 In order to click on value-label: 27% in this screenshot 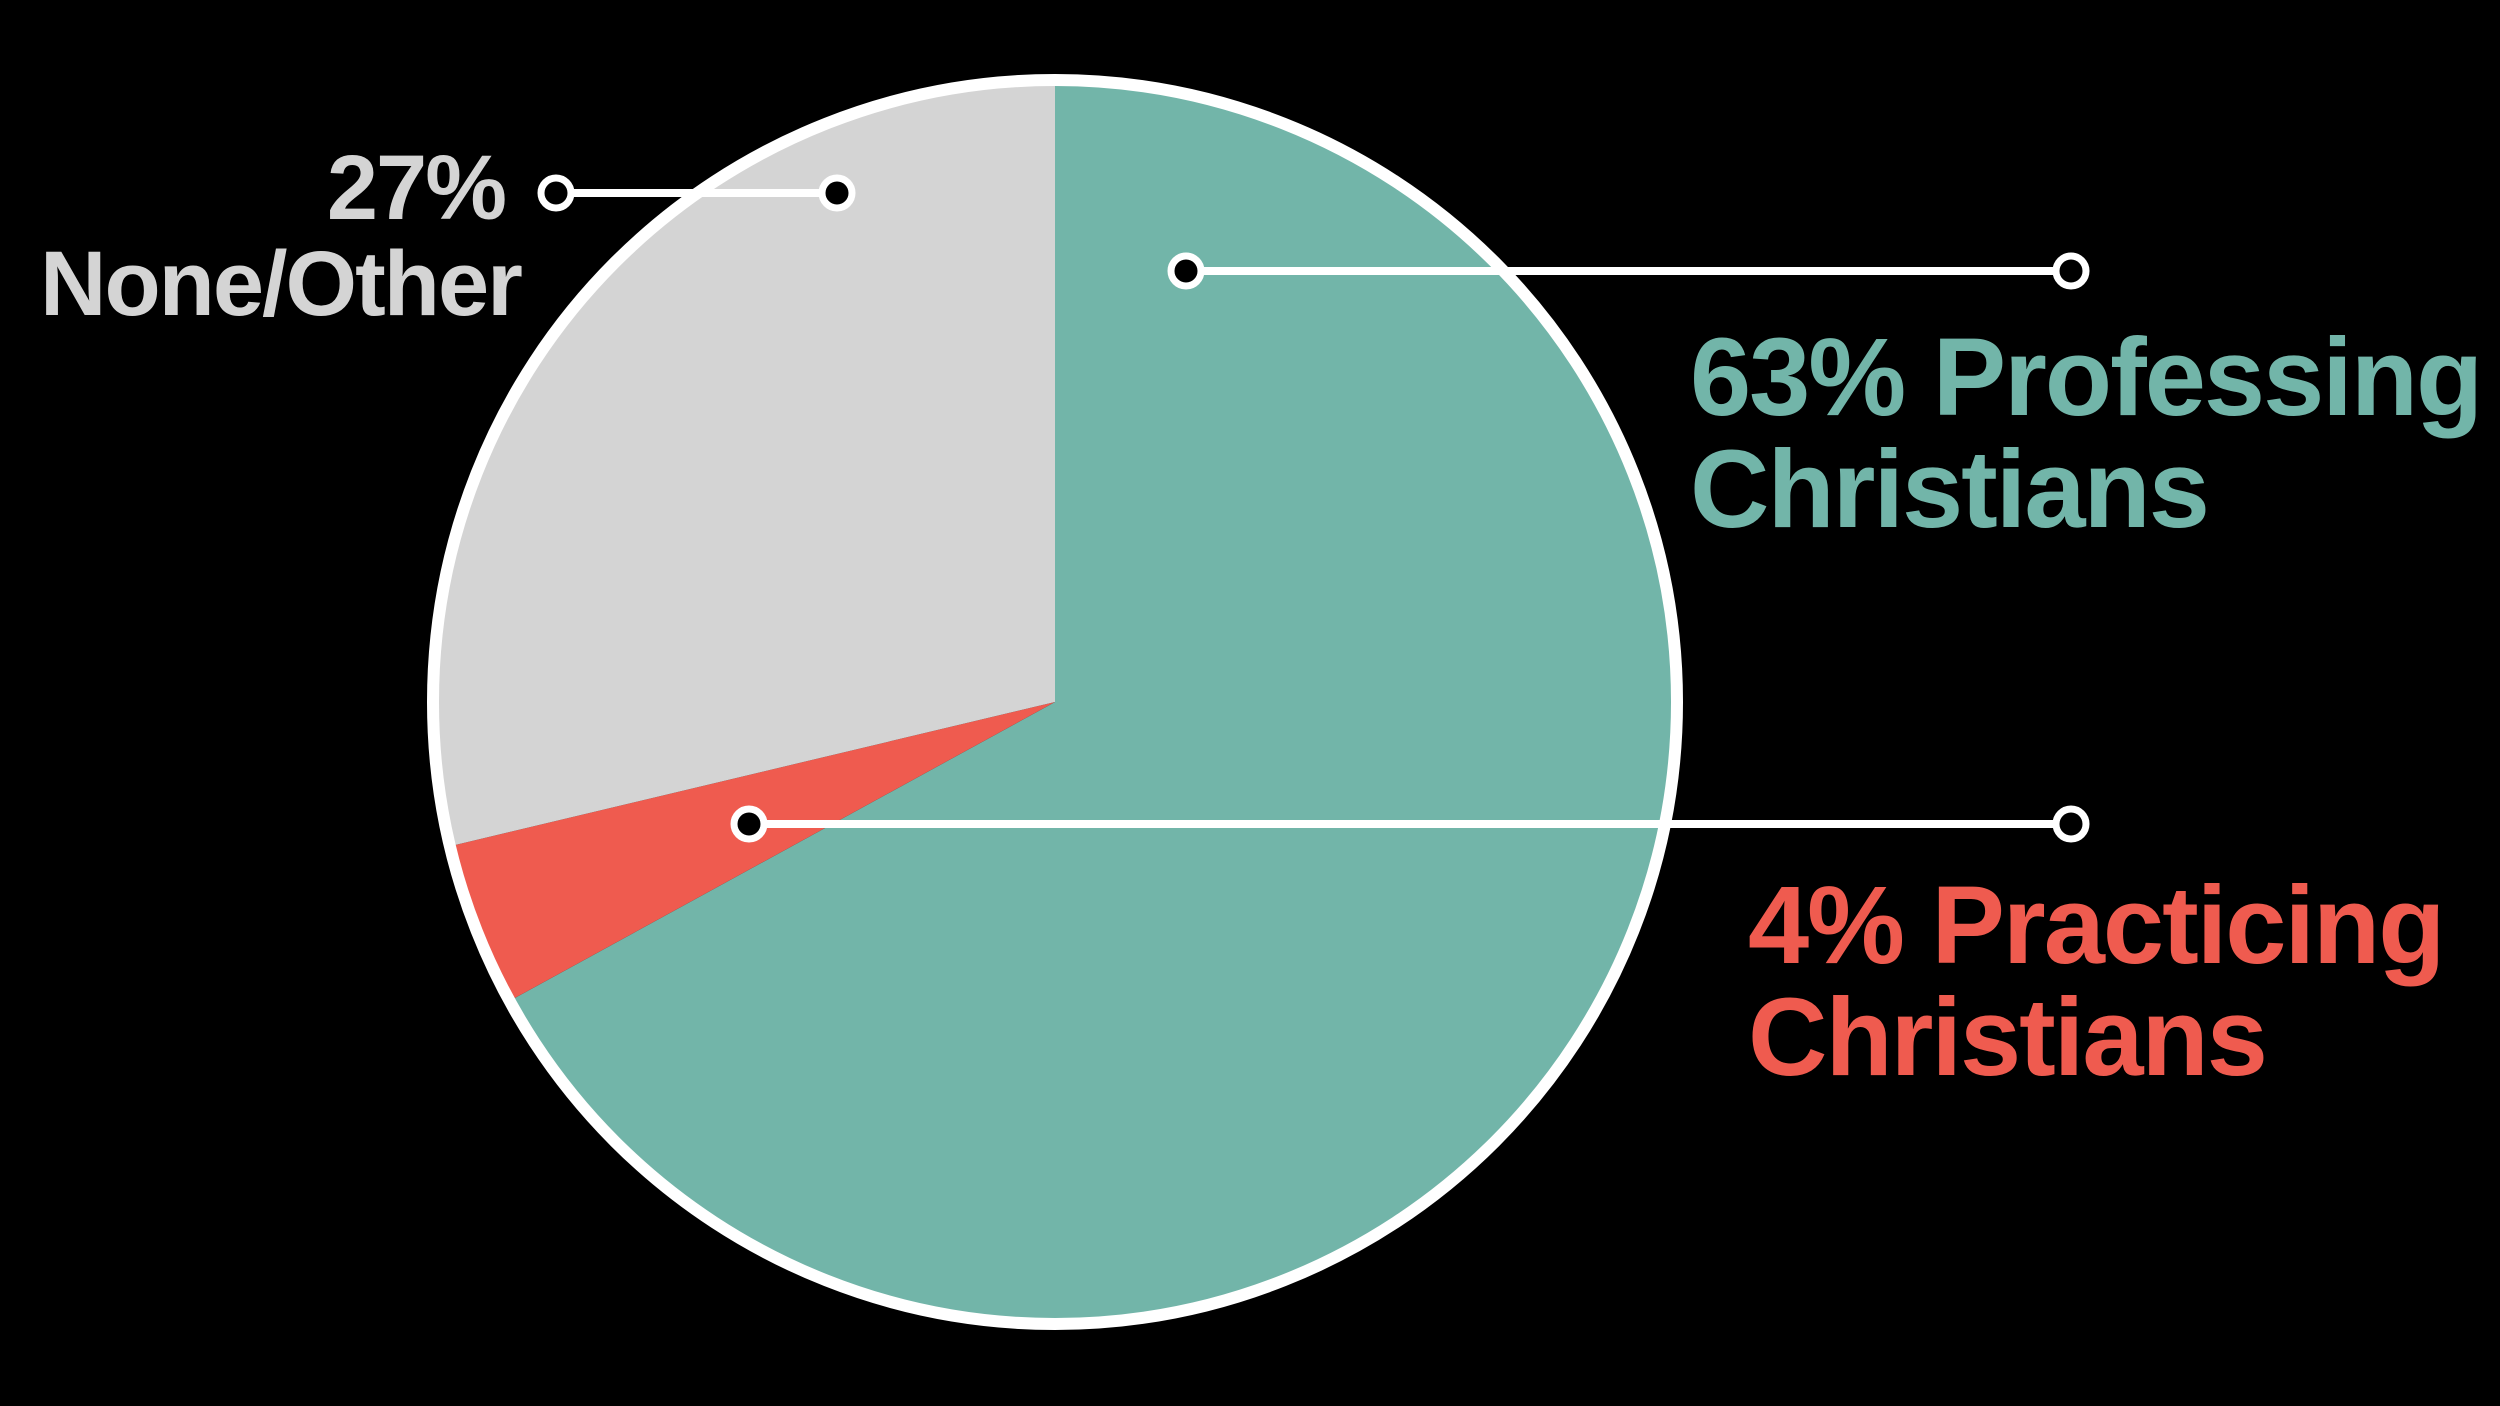, I will do `click(416, 188)`.